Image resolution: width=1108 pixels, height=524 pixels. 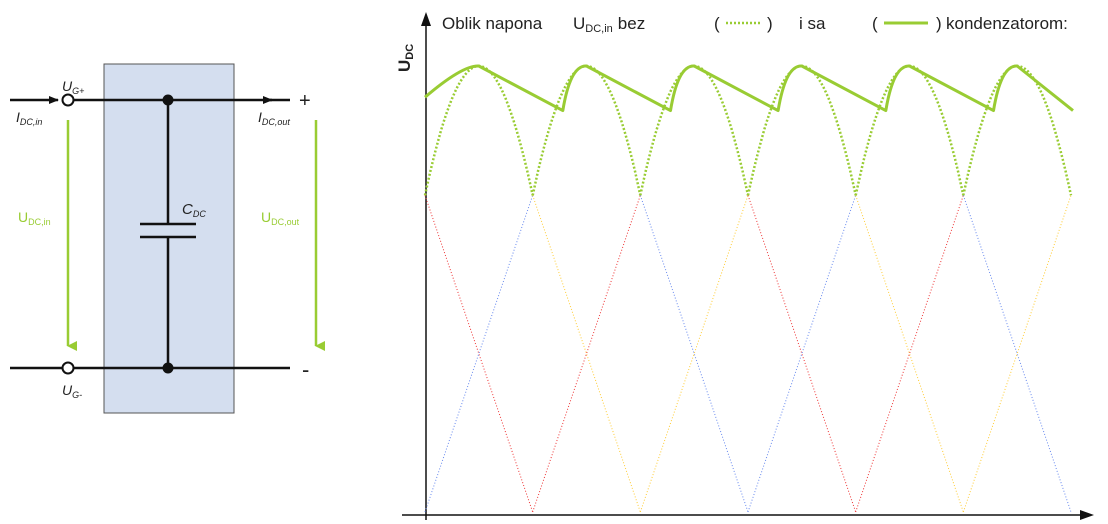 I want to click on title-close2: ), so click(x=939, y=23).